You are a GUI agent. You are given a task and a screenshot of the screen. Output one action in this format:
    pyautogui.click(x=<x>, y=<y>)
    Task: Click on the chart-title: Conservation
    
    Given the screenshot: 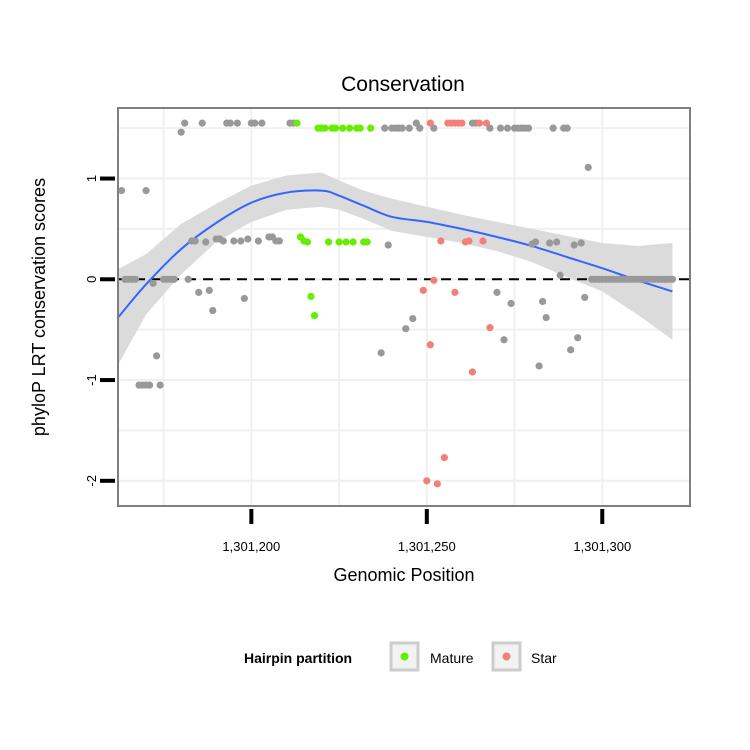 What is the action you would take?
    pyautogui.click(x=403, y=84)
    